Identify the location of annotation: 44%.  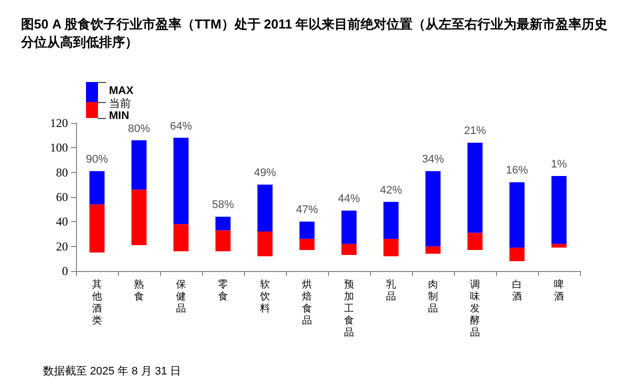
(349, 199).